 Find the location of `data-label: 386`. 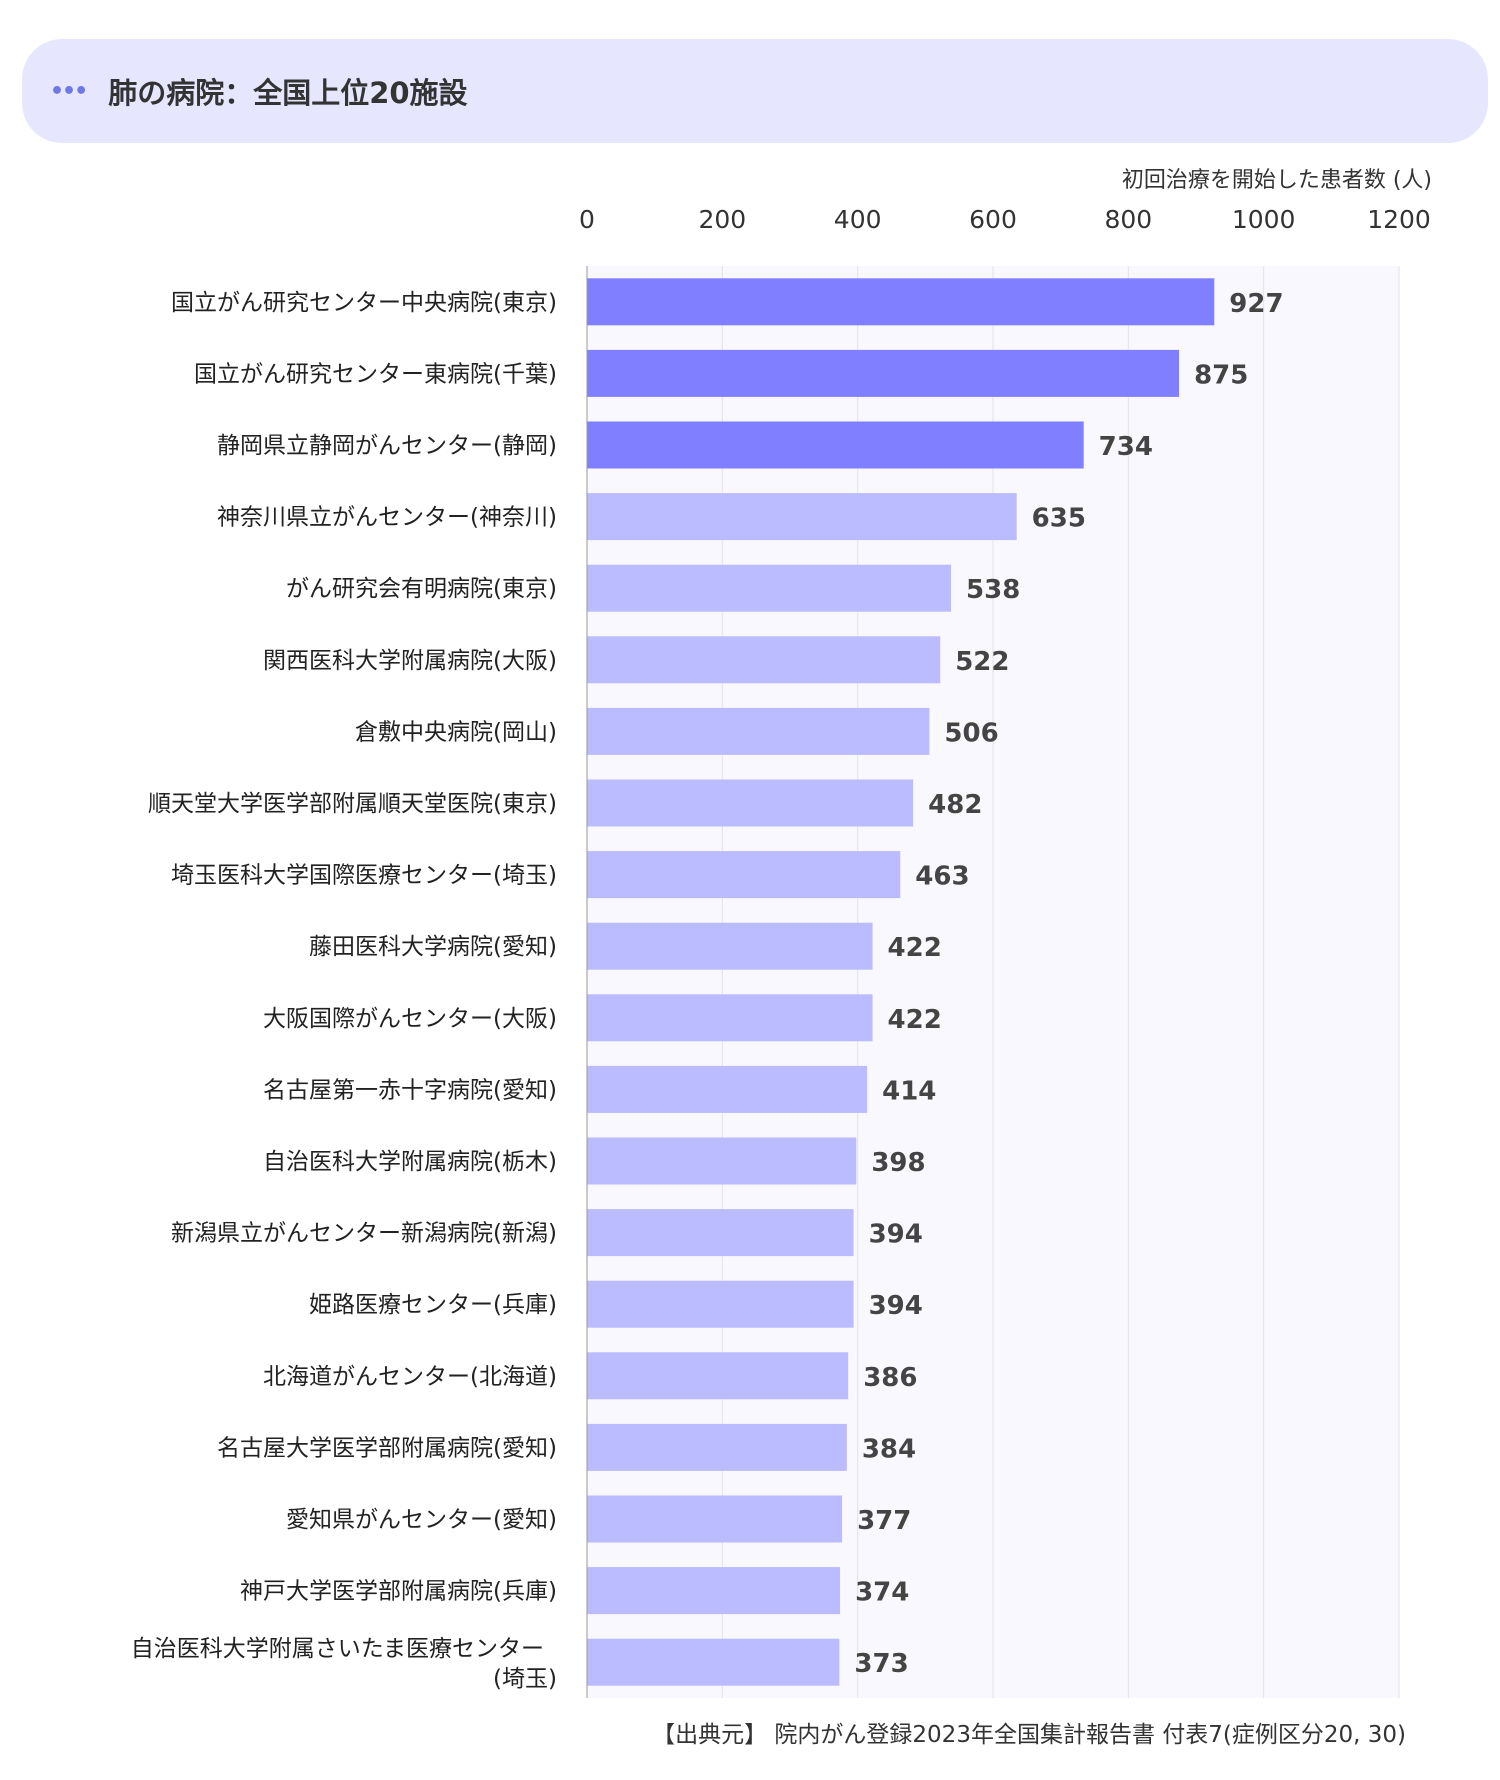

data-label: 386 is located at coordinates (890, 1378).